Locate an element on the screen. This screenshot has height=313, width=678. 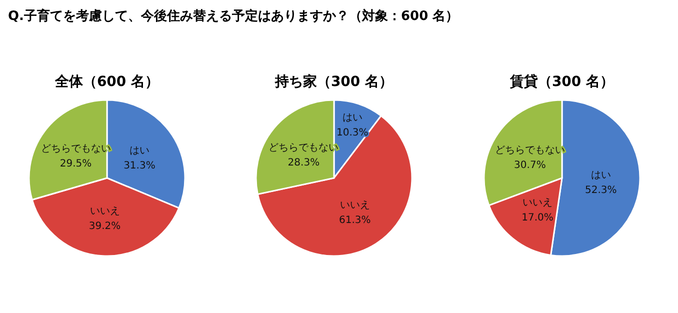
data-label: 52.3% is located at coordinates (601, 190).